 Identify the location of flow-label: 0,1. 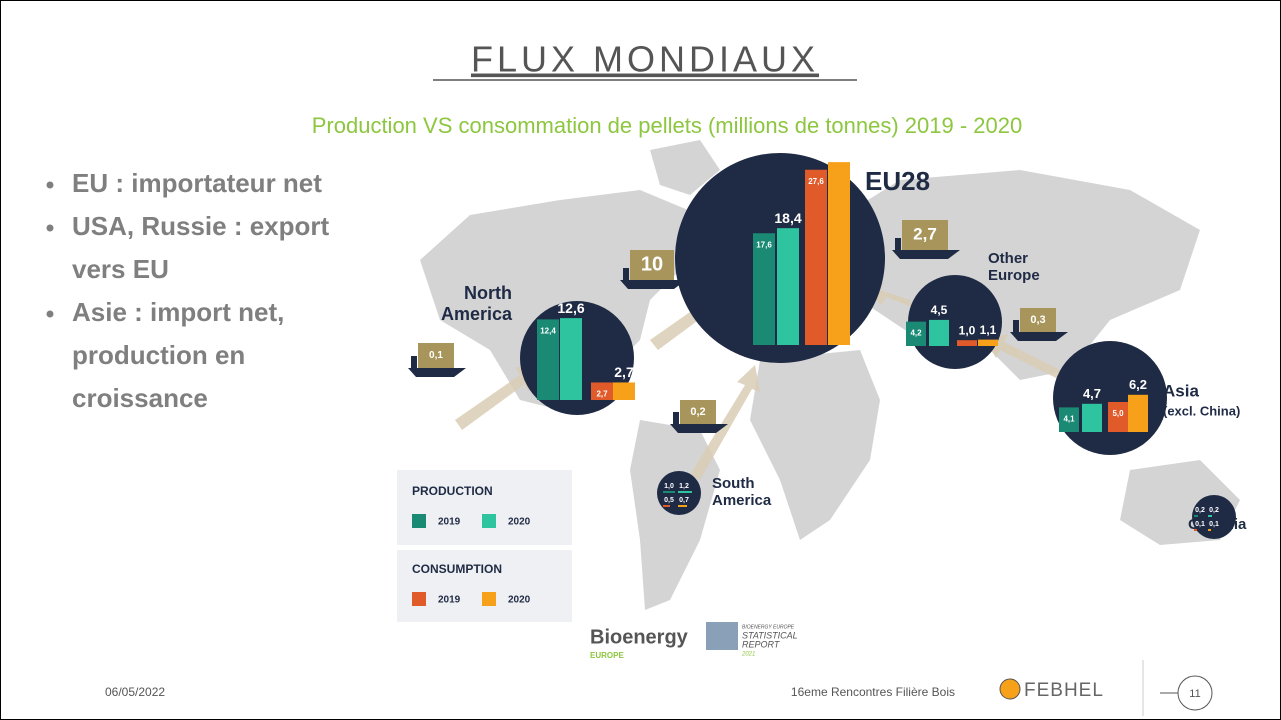
(436, 355).